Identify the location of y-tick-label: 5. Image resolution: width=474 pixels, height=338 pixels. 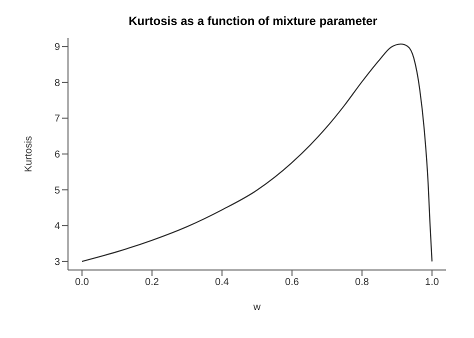
(57, 190).